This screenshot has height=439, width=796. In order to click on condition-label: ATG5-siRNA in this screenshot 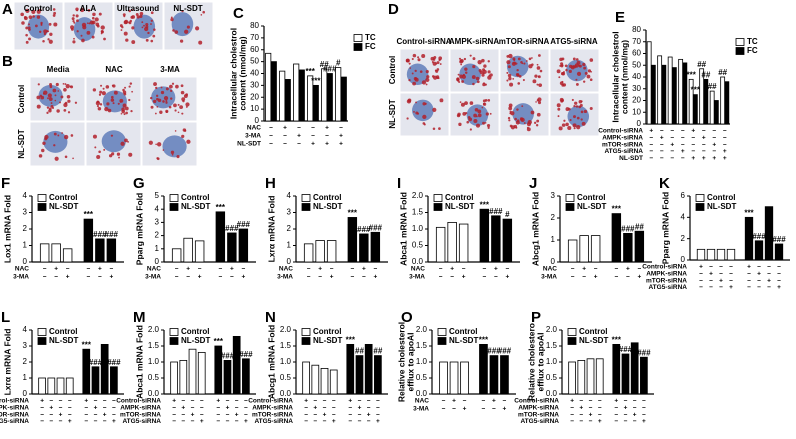, I will do `click(141, 421)`.